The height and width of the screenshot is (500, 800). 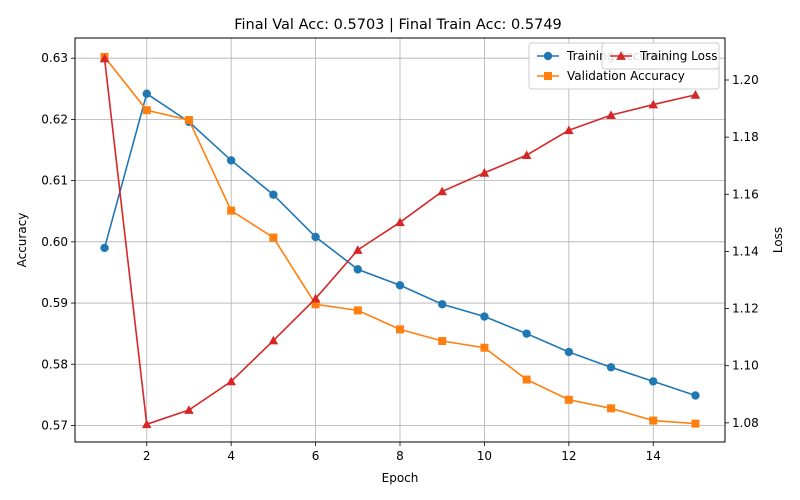 What do you see at coordinates (22, 240) in the screenshot?
I see `y-axis-label-left: Accuracy` at bounding box center [22, 240].